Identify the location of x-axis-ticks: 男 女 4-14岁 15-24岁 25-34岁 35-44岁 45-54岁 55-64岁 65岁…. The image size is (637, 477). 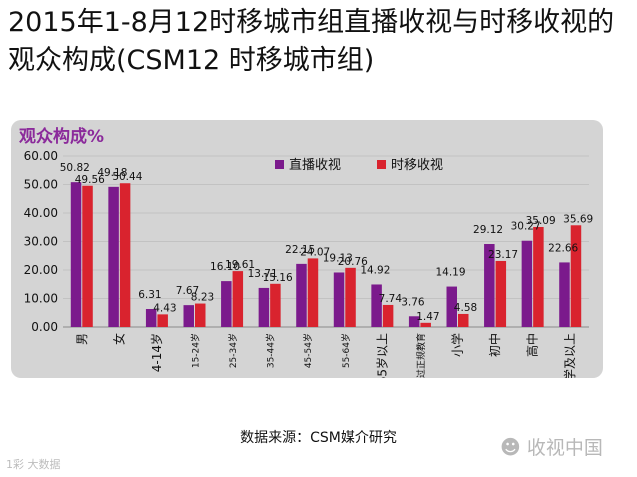
(326, 355).